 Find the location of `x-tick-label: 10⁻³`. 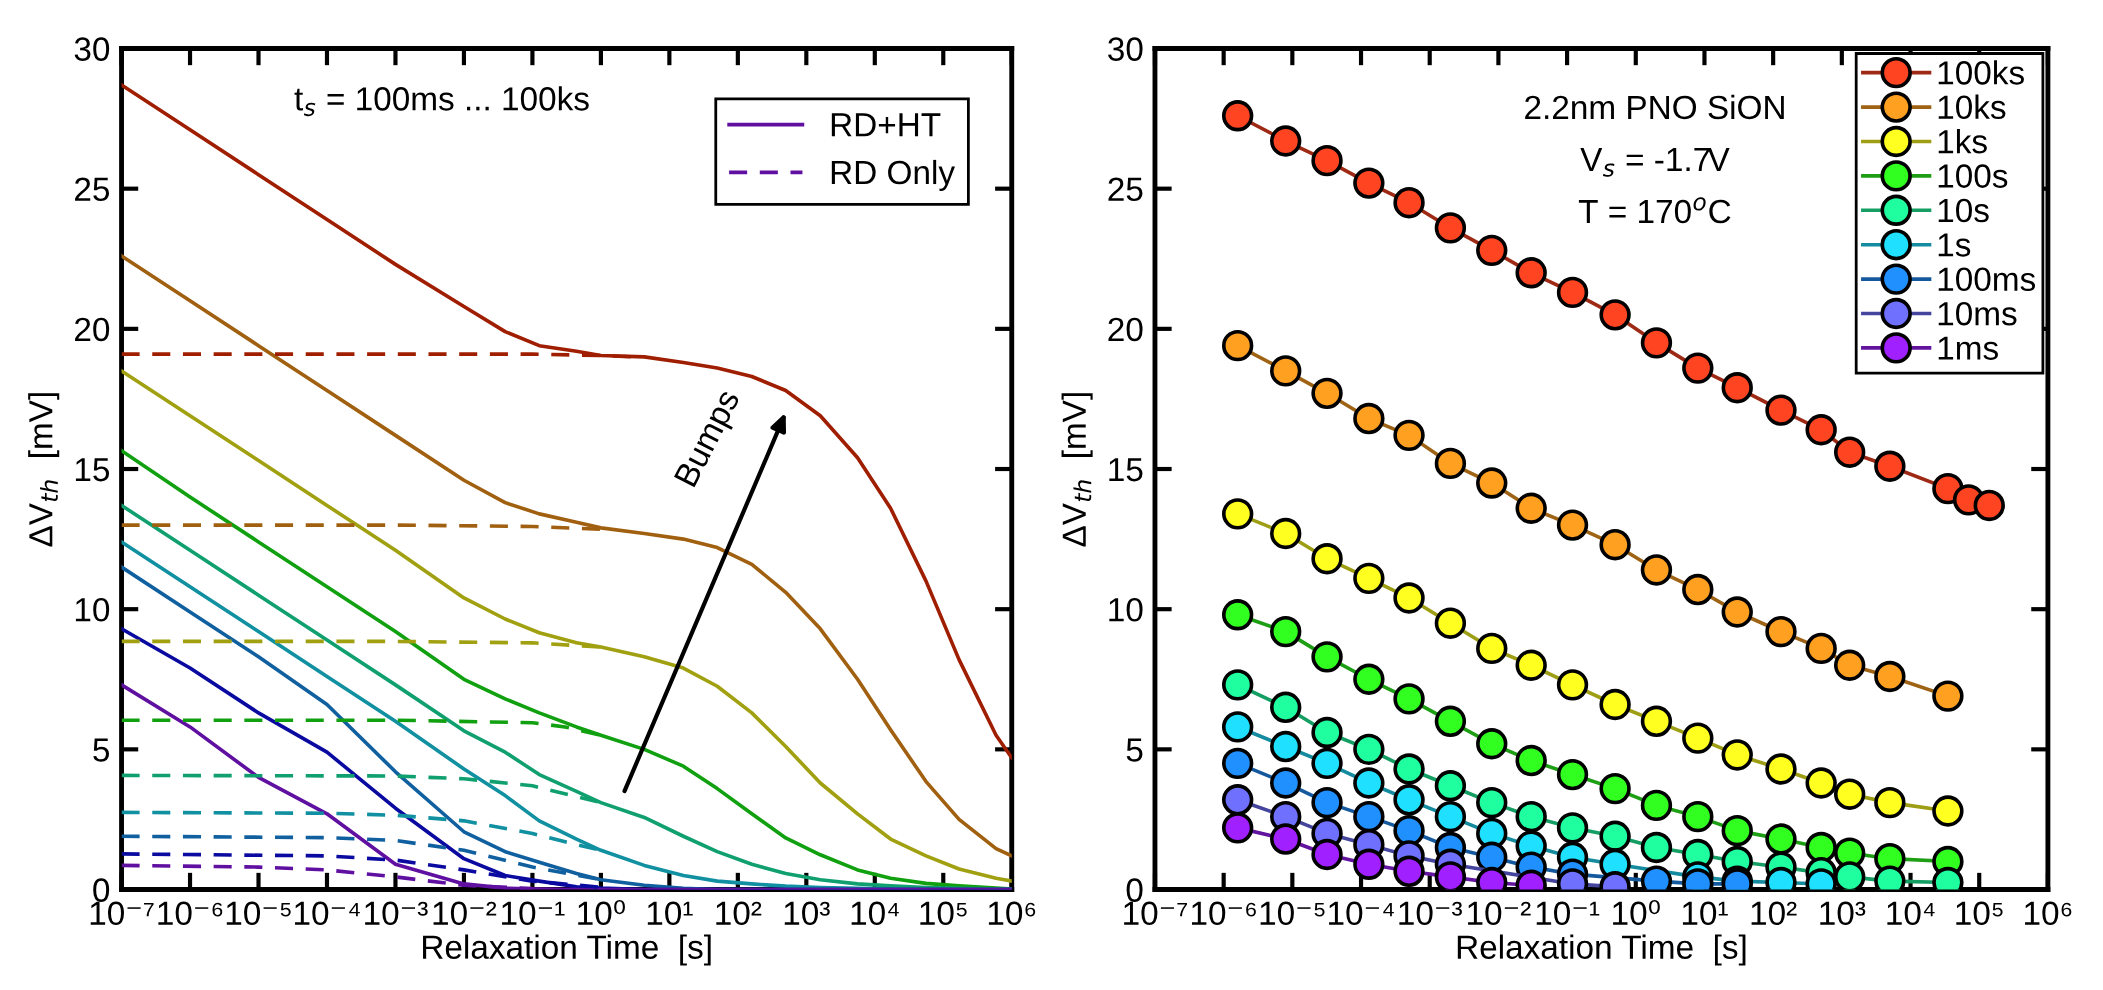

x-tick-label: 10⁻³ is located at coordinates (1430, 913).